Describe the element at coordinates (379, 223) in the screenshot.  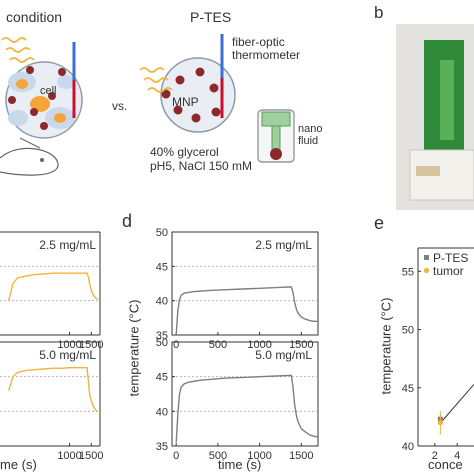
I see `panel-e-letter: e` at that location.